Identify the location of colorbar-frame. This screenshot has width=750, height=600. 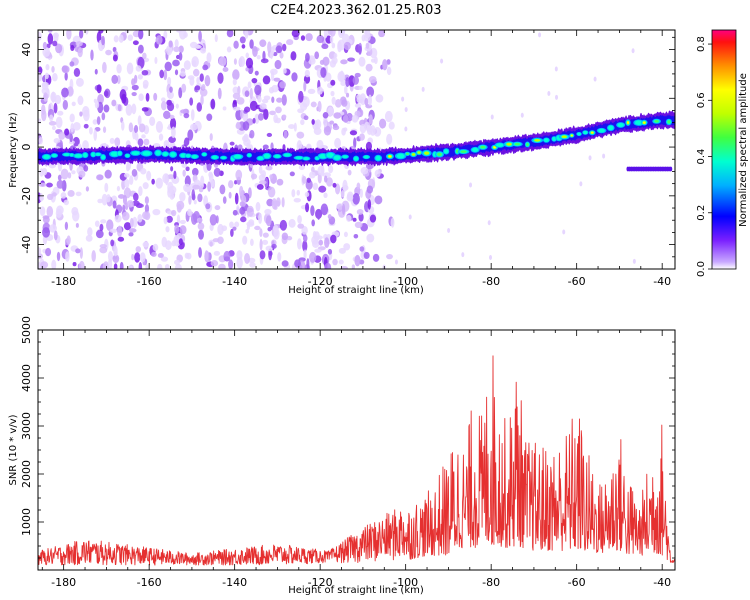
(724, 149).